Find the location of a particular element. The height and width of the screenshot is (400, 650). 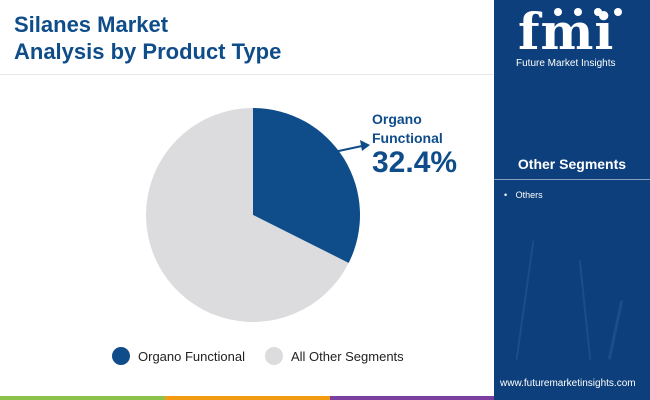

chart-legend: Organo Functional All Other Segments is located at coordinates (268, 356).